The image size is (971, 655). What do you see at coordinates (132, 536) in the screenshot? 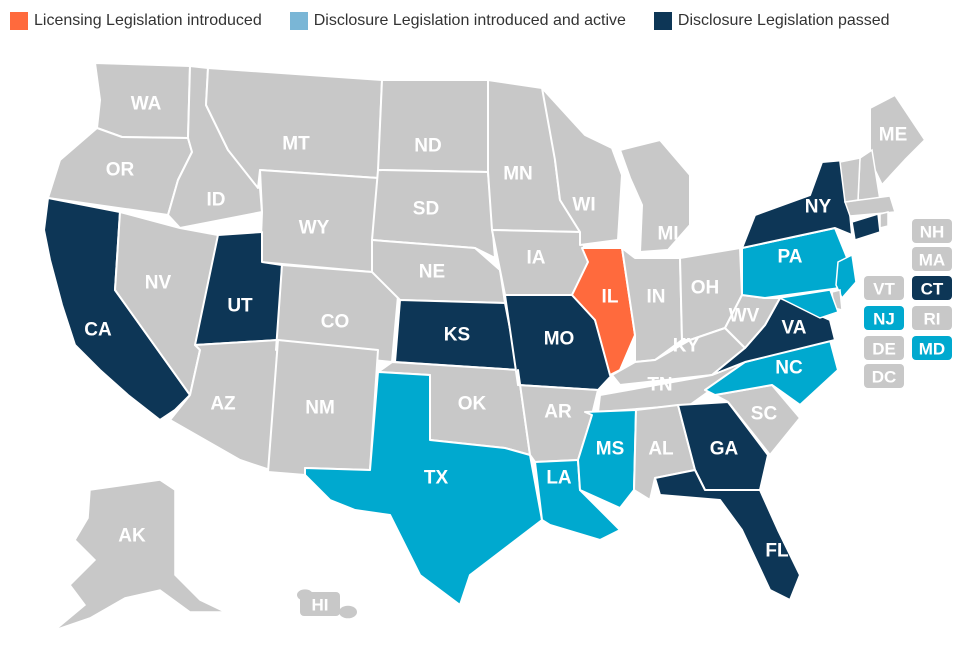
I see `state-label-ak: AK` at bounding box center [132, 536].